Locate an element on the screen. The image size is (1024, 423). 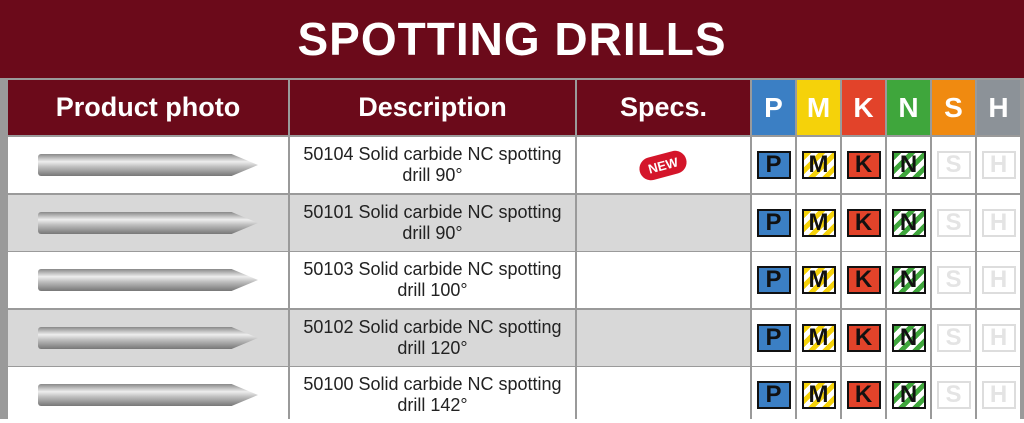
description-line: 50101 Solid carbide NC spotting is located at coordinates (432, 212).